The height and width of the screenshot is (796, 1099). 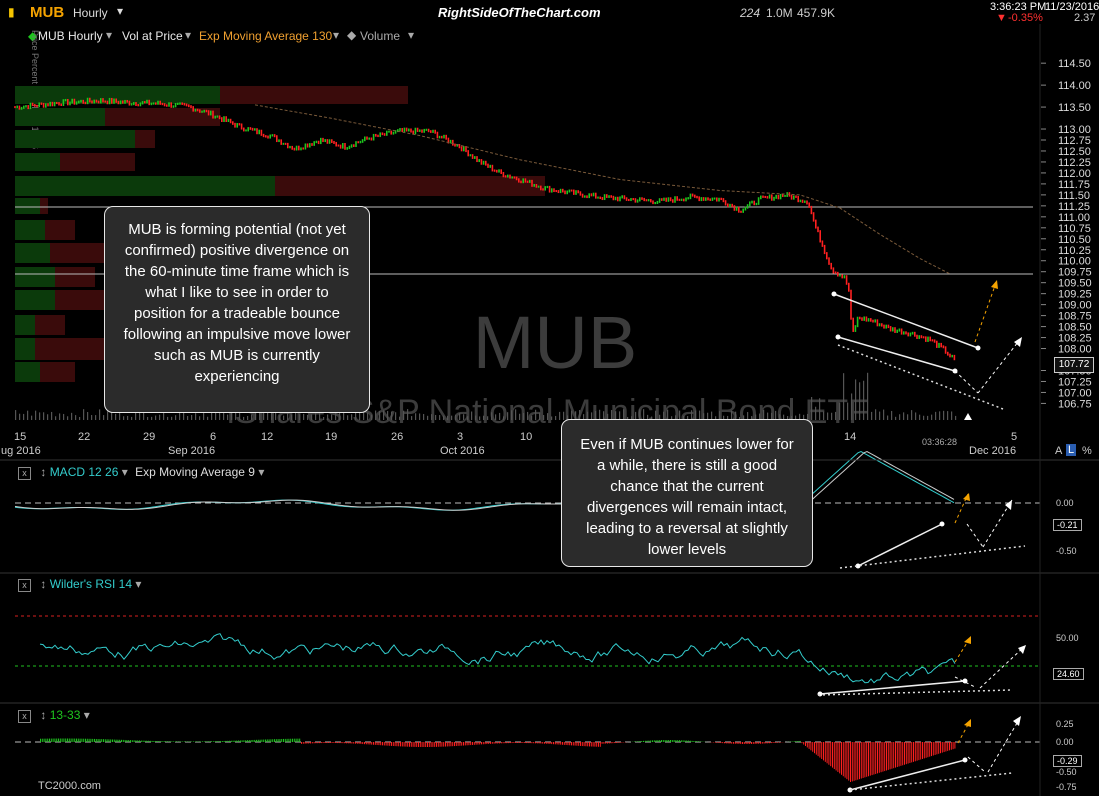 I want to click on legend-series-ema: Exp Moving Average 130, so click(x=266, y=36).